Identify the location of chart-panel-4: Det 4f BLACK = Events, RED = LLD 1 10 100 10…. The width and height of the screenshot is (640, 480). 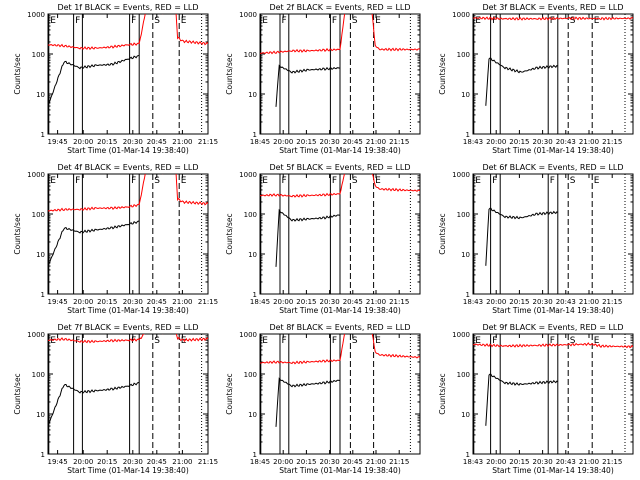
(115, 239).